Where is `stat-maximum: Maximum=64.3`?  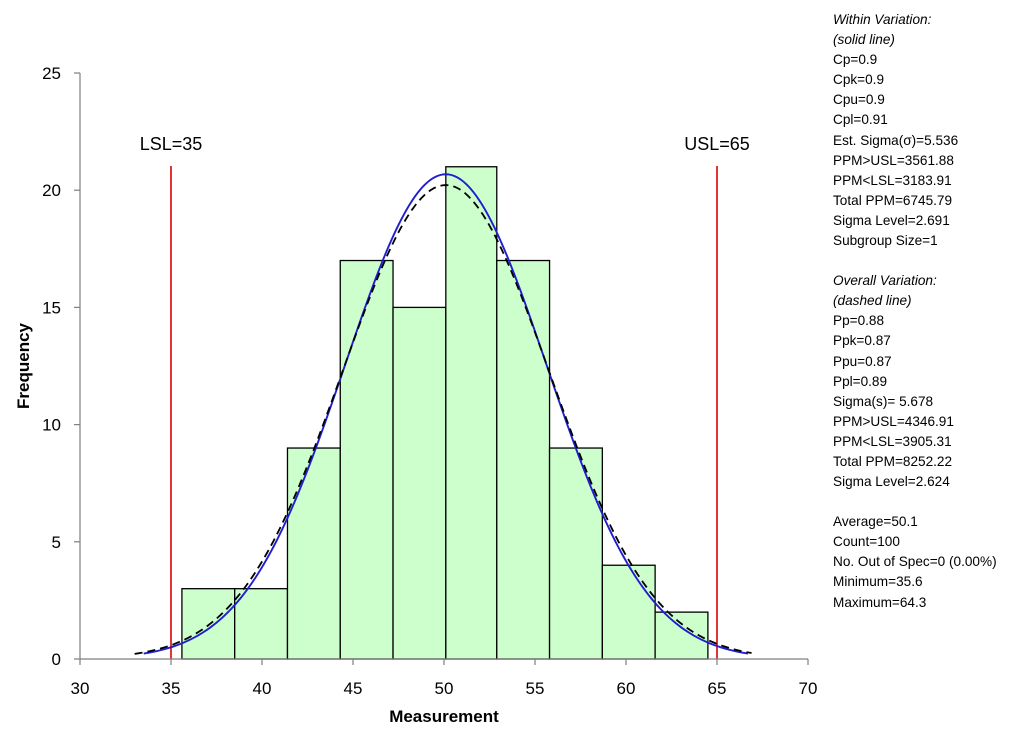
stat-maximum: Maximum=64.3 is located at coordinates (880, 602).